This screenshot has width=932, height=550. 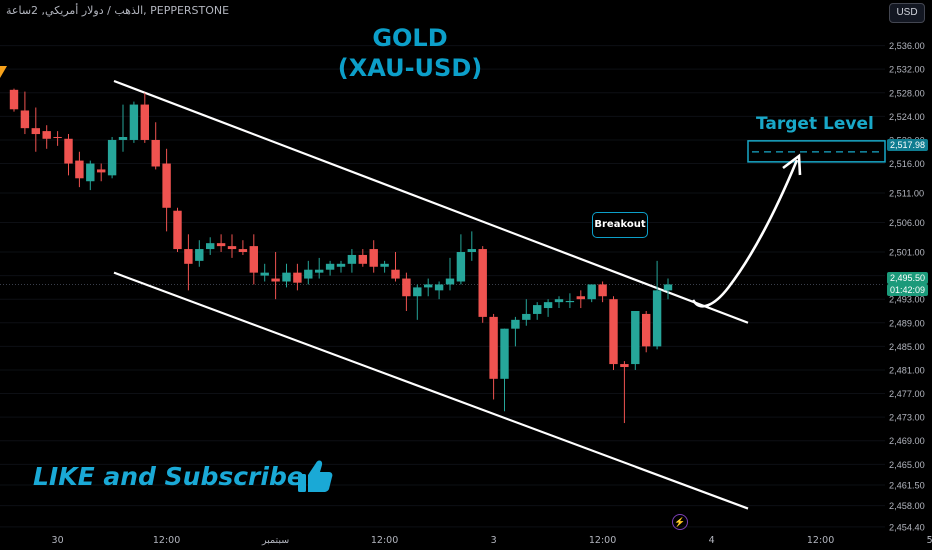 I want to click on price-tick-label: 2,477.00, so click(x=907, y=394).